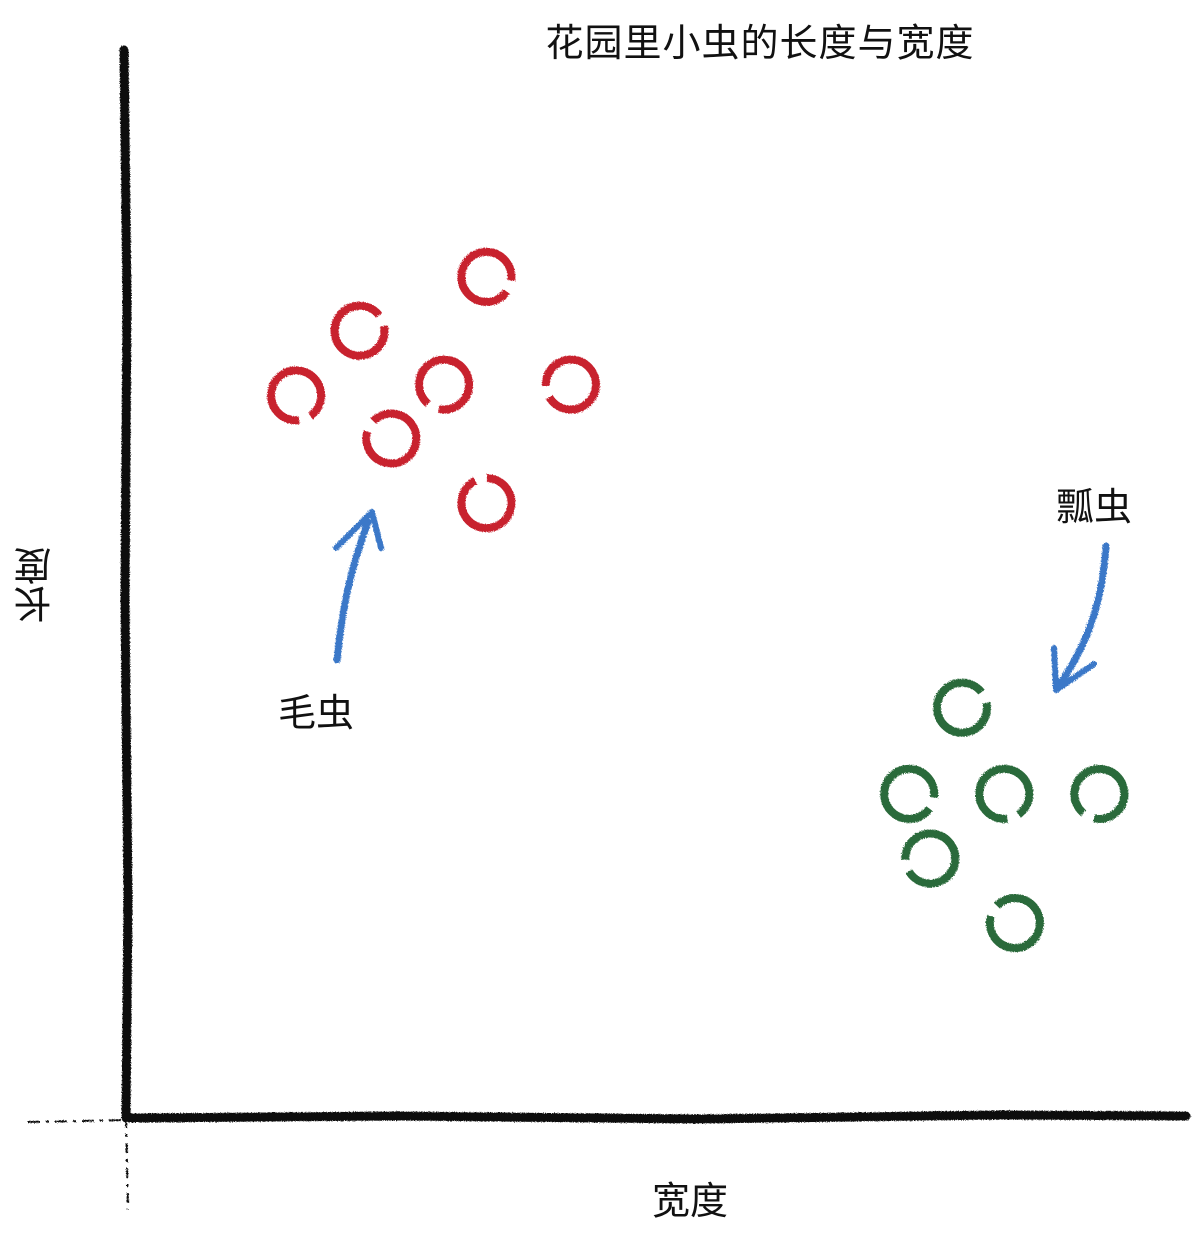  Describe the element at coordinates (1094, 507) in the screenshot. I see `ladybug-label: 瓢虫` at that location.